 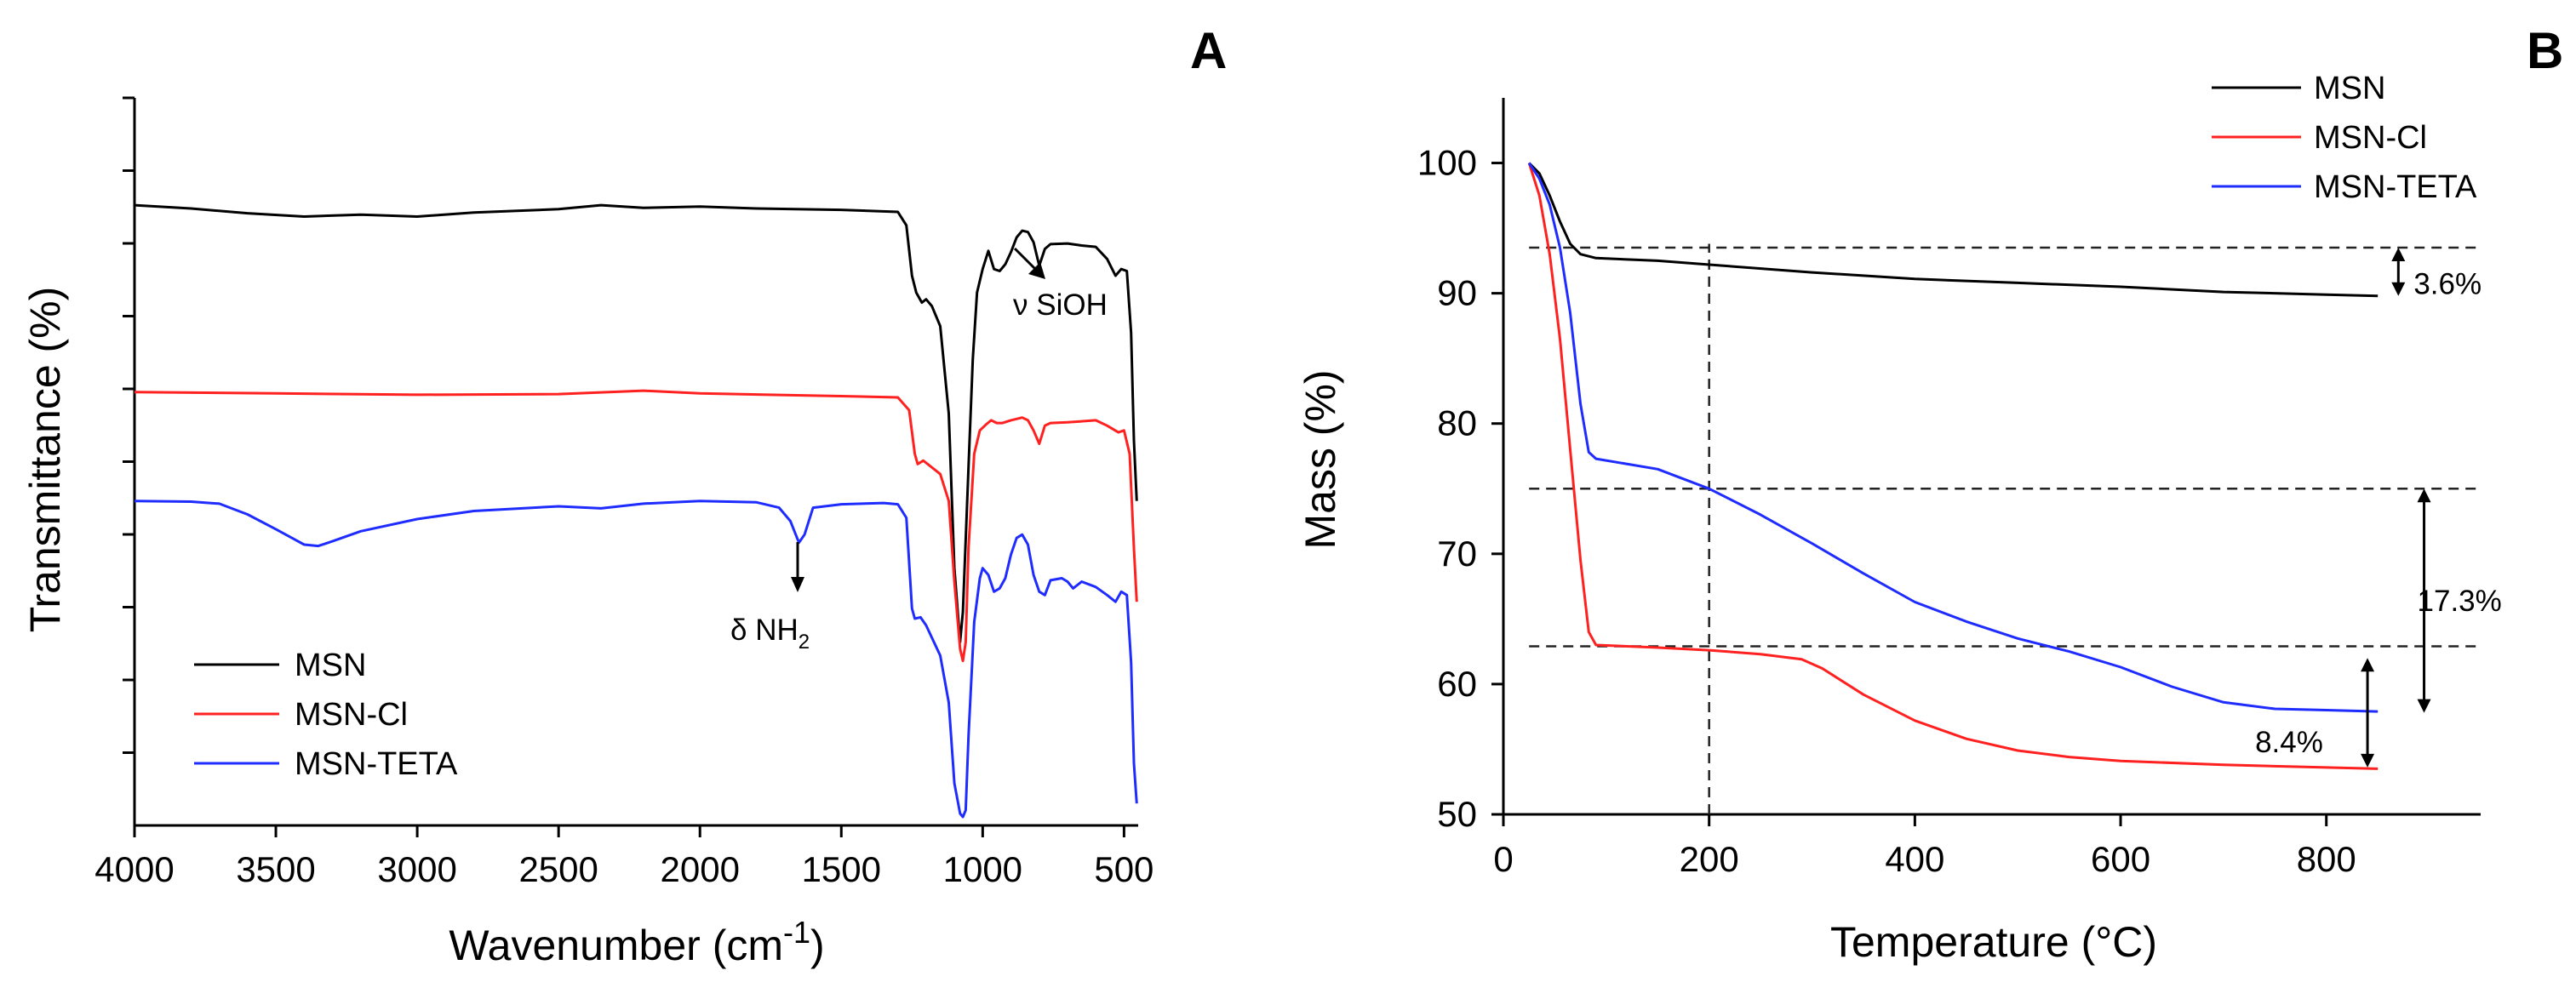 What do you see at coordinates (636, 942) in the screenshot?
I see `panel-a-x-axis-title: Wavenumber (cm-1)` at bounding box center [636, 942].